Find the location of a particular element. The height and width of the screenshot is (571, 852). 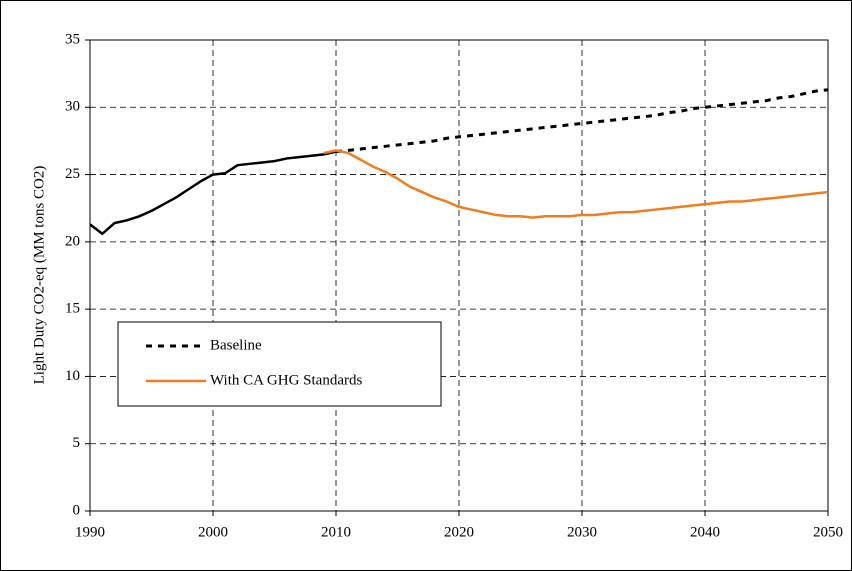

x-tick-label: 2010 is located at coordinates (336, 532).